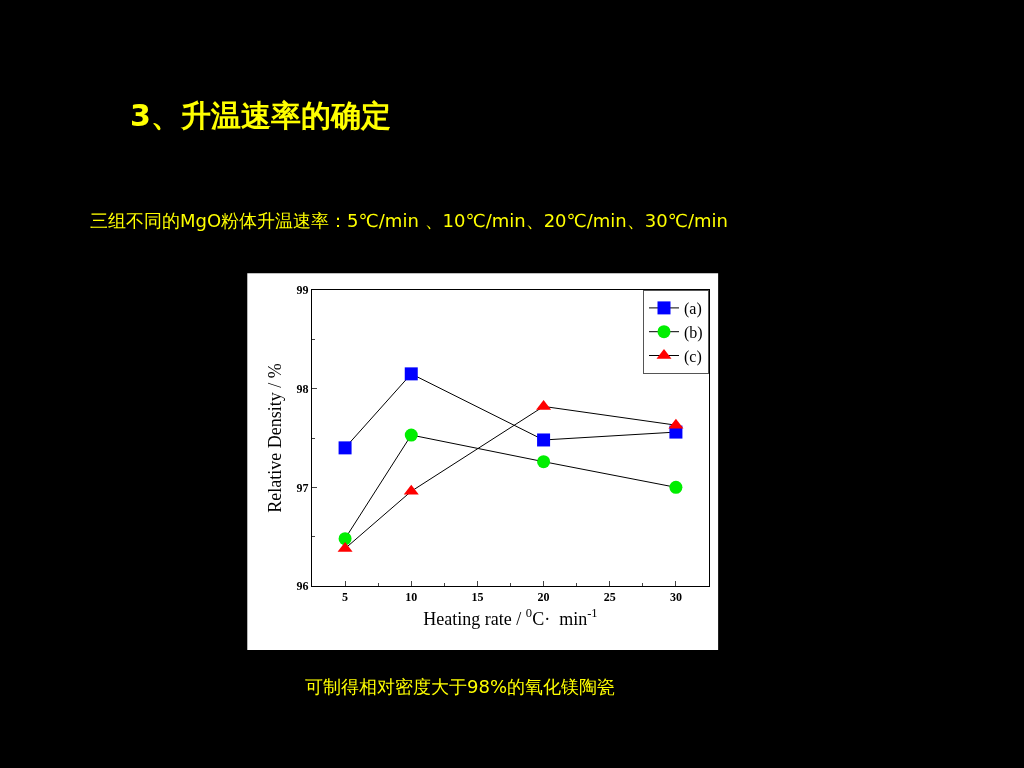 Image resolution: width=1024 pixels, height=768 pixels. Describe the element at coordinates (302, 388) in the screenshot. I see `y-tick-label: 98` at that location.